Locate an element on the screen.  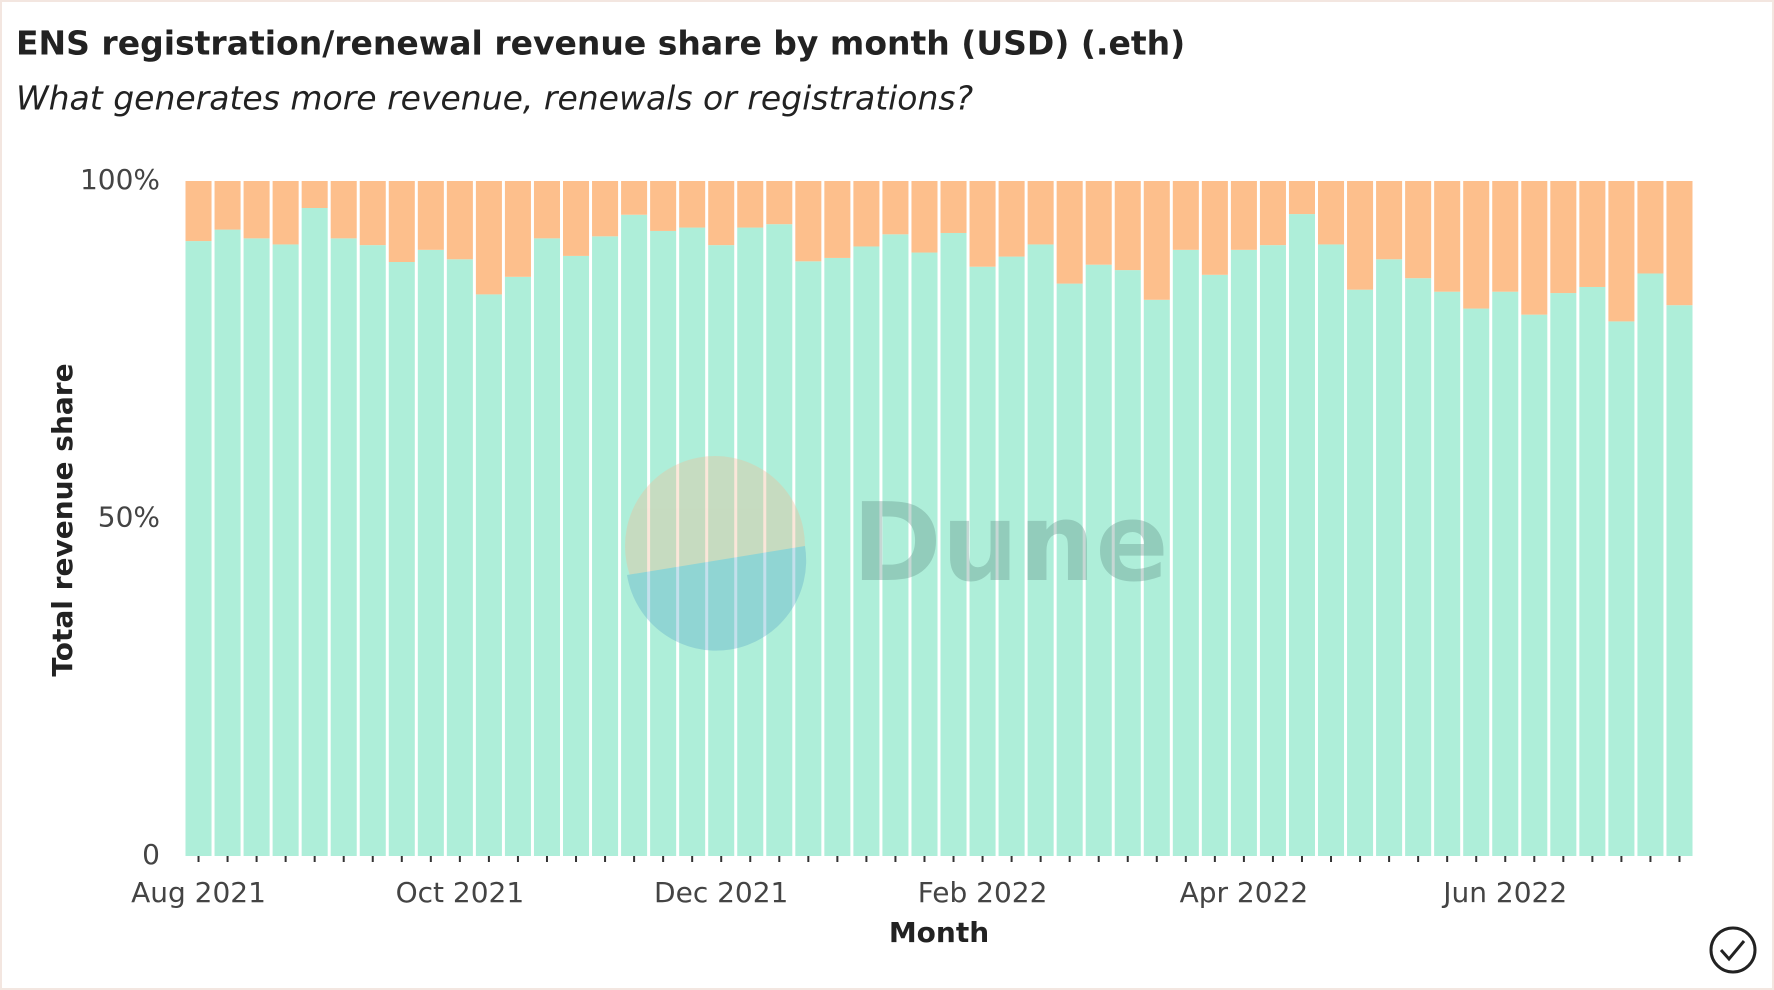
x-tick-label: Apr 2022 is located at coordinates (1244, 892).